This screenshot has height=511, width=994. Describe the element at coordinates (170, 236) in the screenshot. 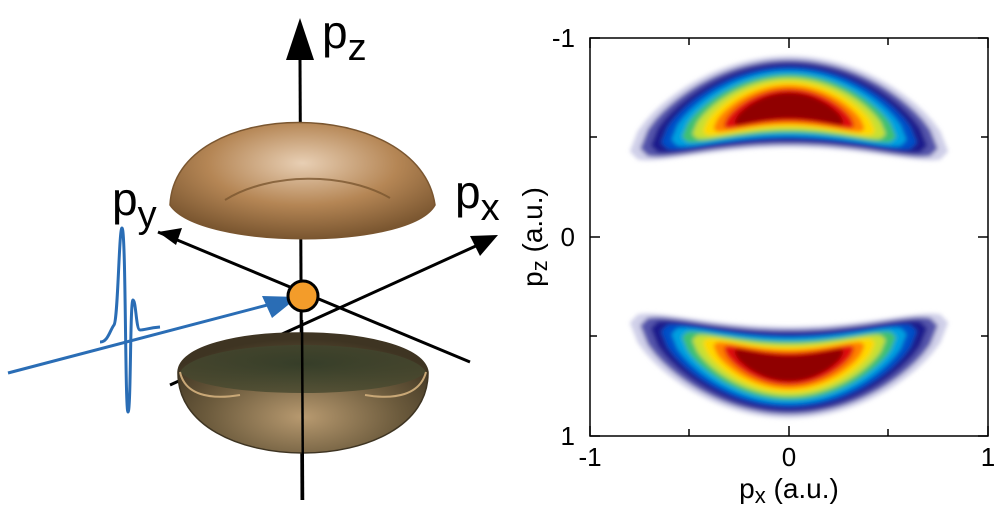

I see `py-arrow-head` at that location.